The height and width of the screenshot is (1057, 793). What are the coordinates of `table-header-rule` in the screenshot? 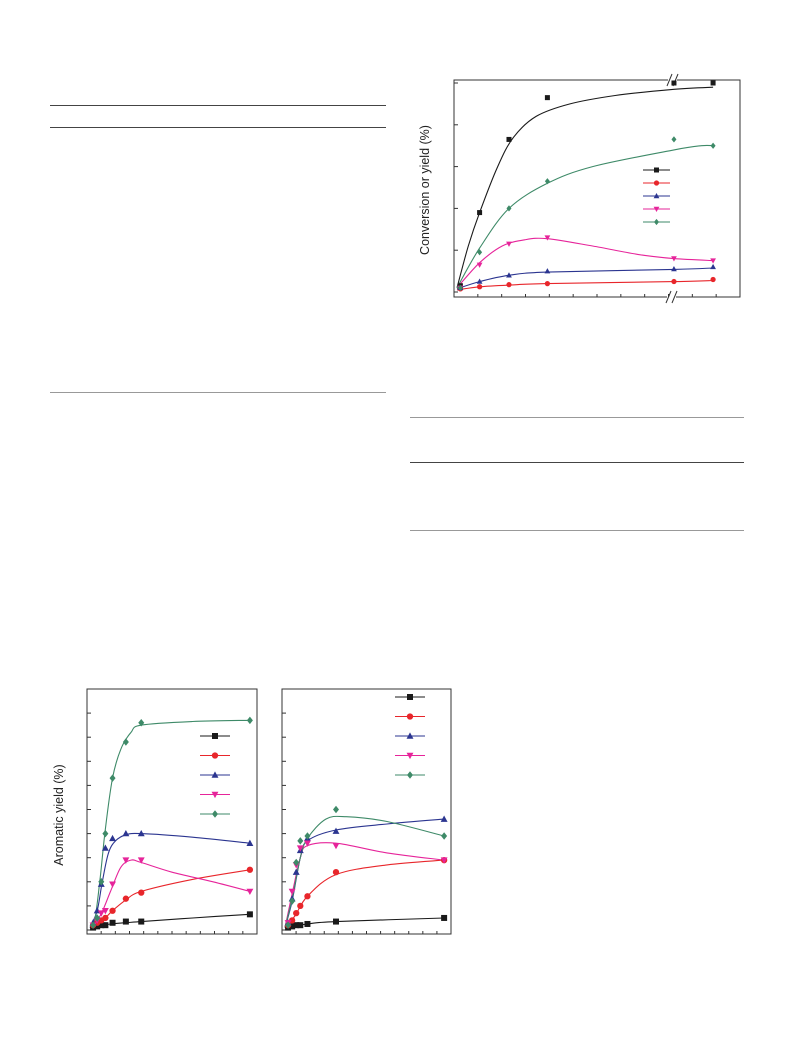 It's located at (218, 127).